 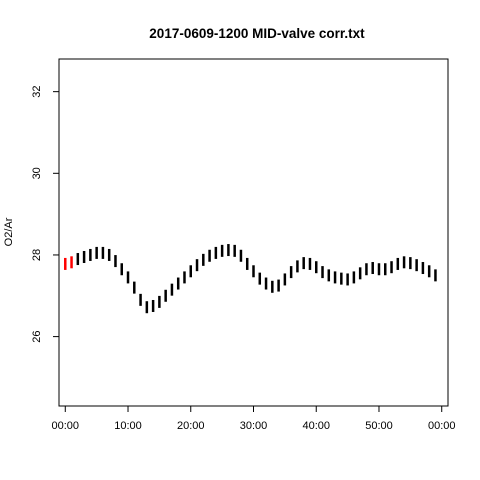 What do you see at coordinates (257, 33) in the screenshot?
I see `chart-title: 2017-0609-1200 MID-valve corr.txt` at bounding box center [257, 33].